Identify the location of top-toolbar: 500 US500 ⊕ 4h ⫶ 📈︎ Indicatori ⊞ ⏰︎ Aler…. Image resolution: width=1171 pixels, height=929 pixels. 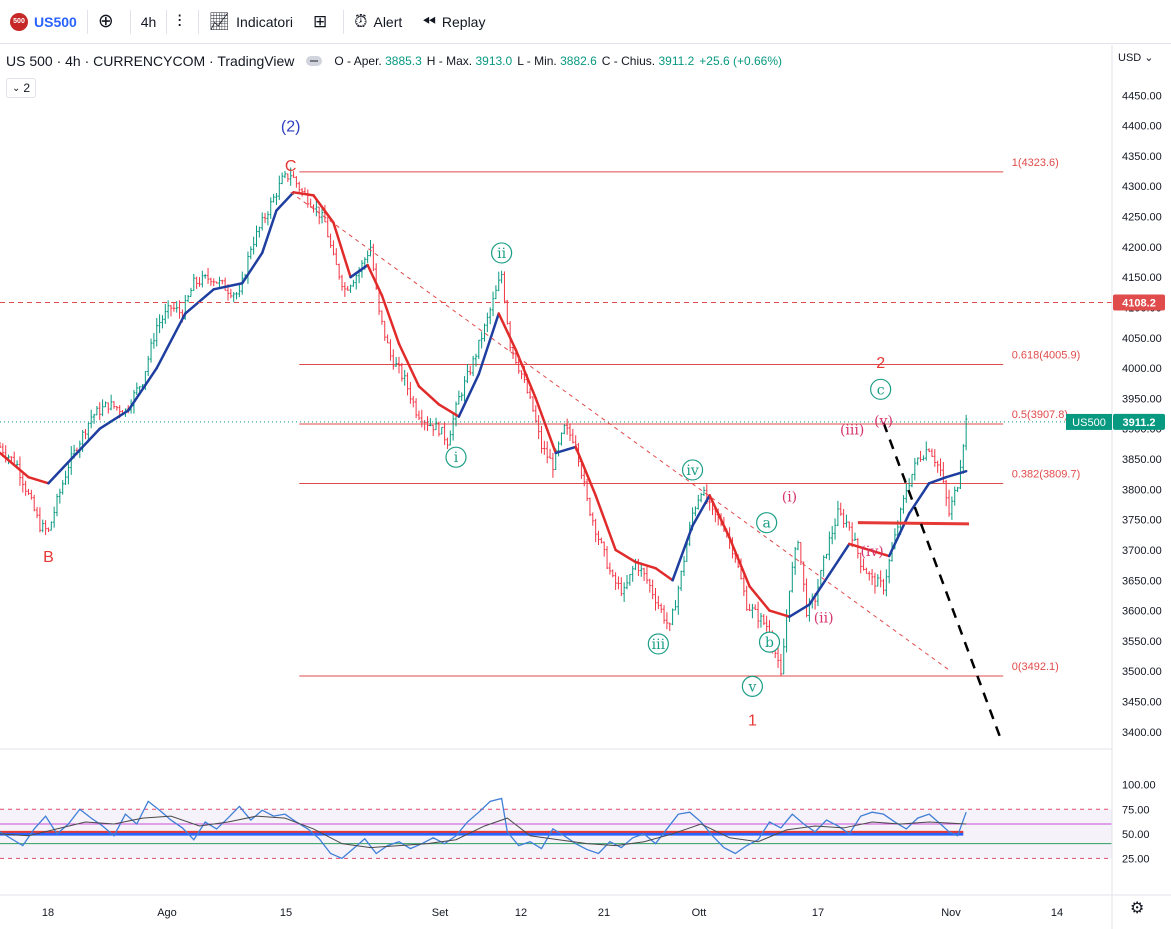
(585, 22).